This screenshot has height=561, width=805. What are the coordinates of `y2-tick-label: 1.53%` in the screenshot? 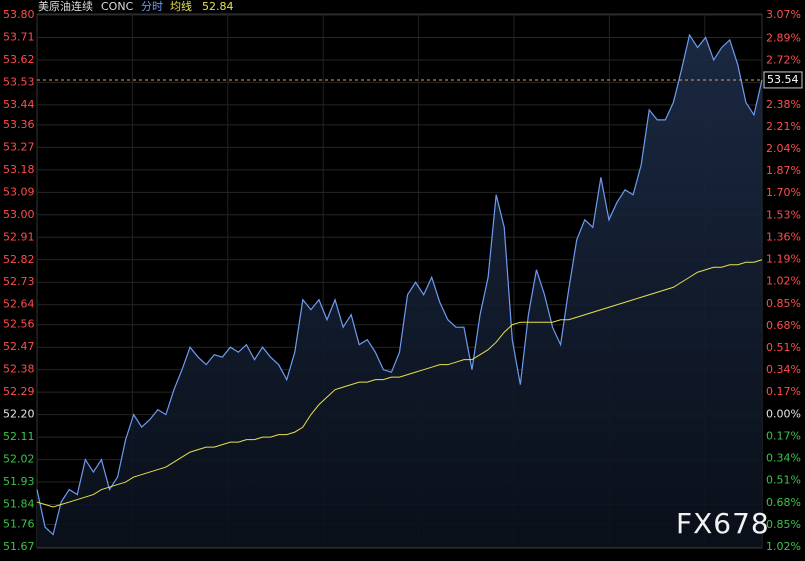 It's located at (783, 214).